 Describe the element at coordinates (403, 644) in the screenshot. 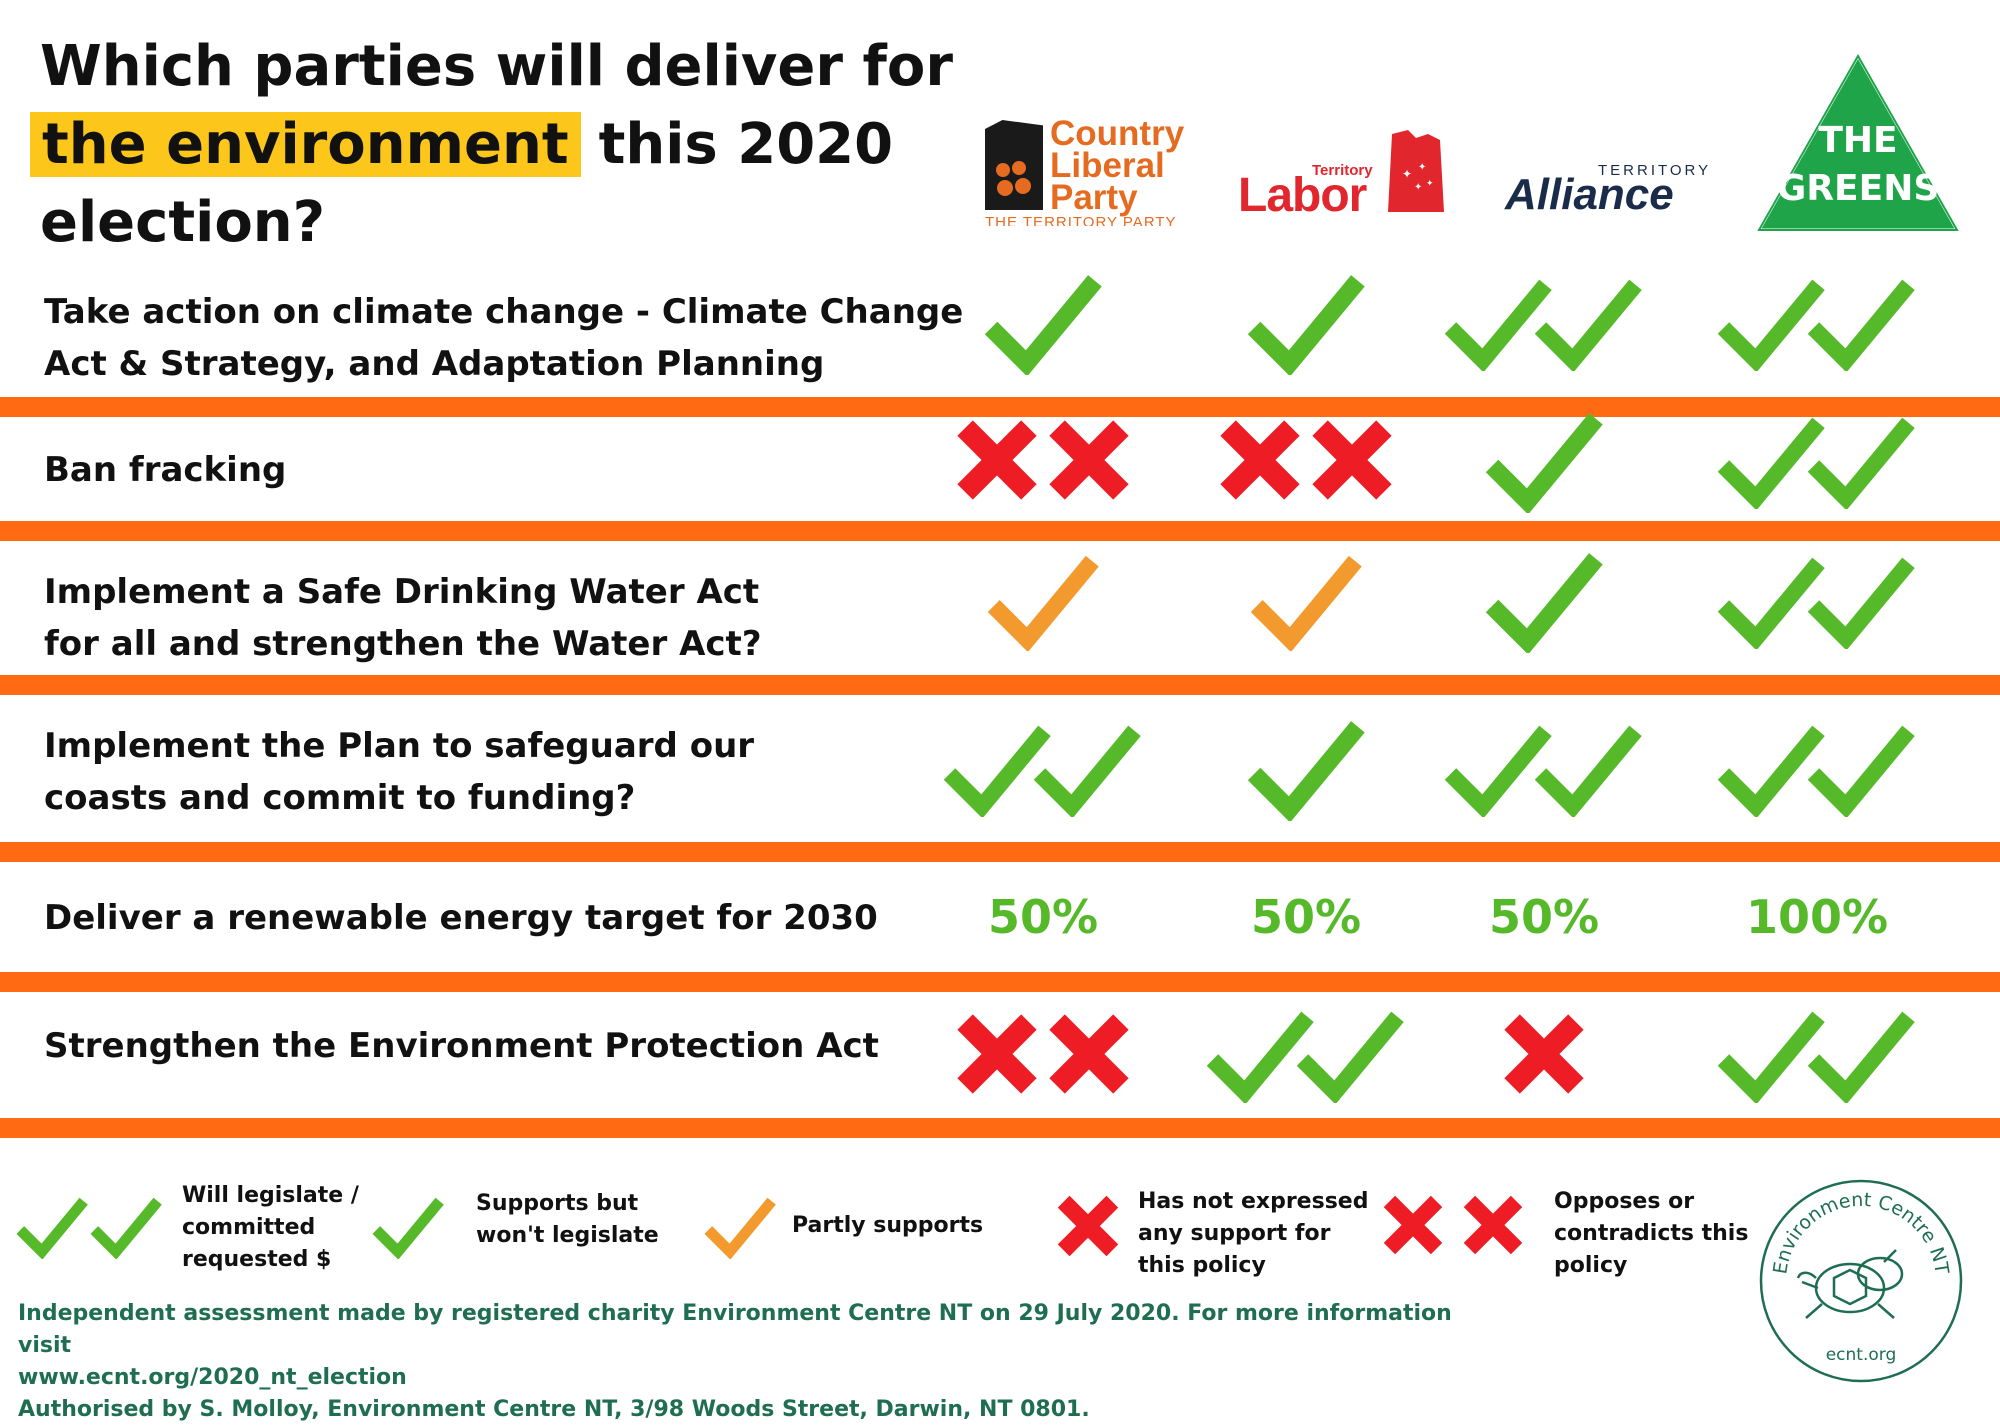

I see `row-label-line: for all and strengthen the Water Act?` at that location.